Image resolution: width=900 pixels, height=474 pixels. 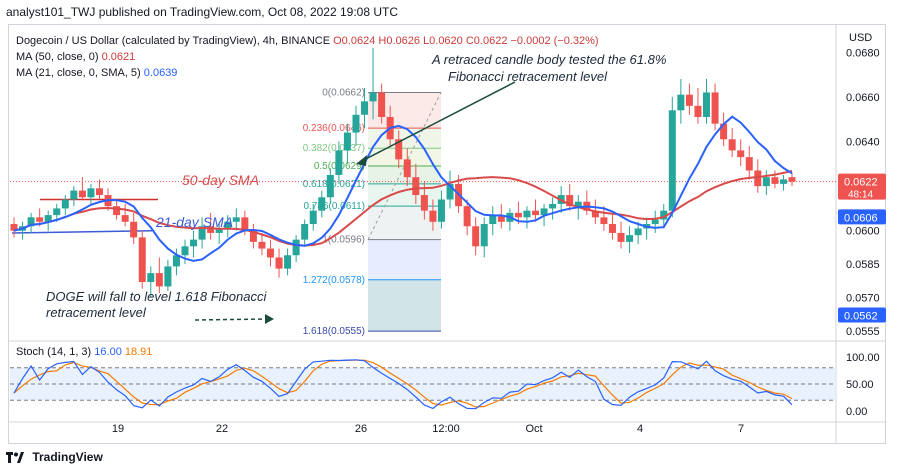 What do you see at coordinates (343, 92) in the screenshot?
I see `fib-level-label: 0(0.0662)` at bounding box center [343, 92].